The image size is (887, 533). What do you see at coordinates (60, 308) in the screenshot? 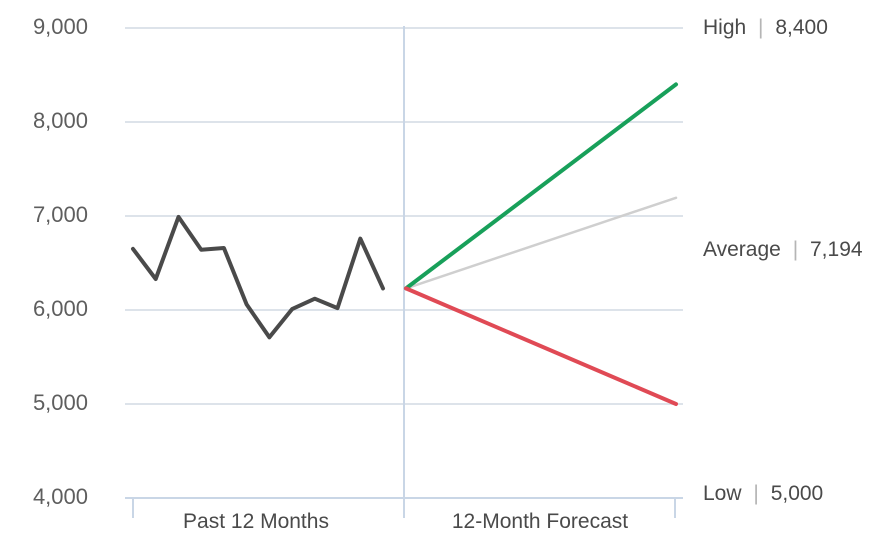
I see `y-tick-label: 6,000` at bounding box center [60, 308].